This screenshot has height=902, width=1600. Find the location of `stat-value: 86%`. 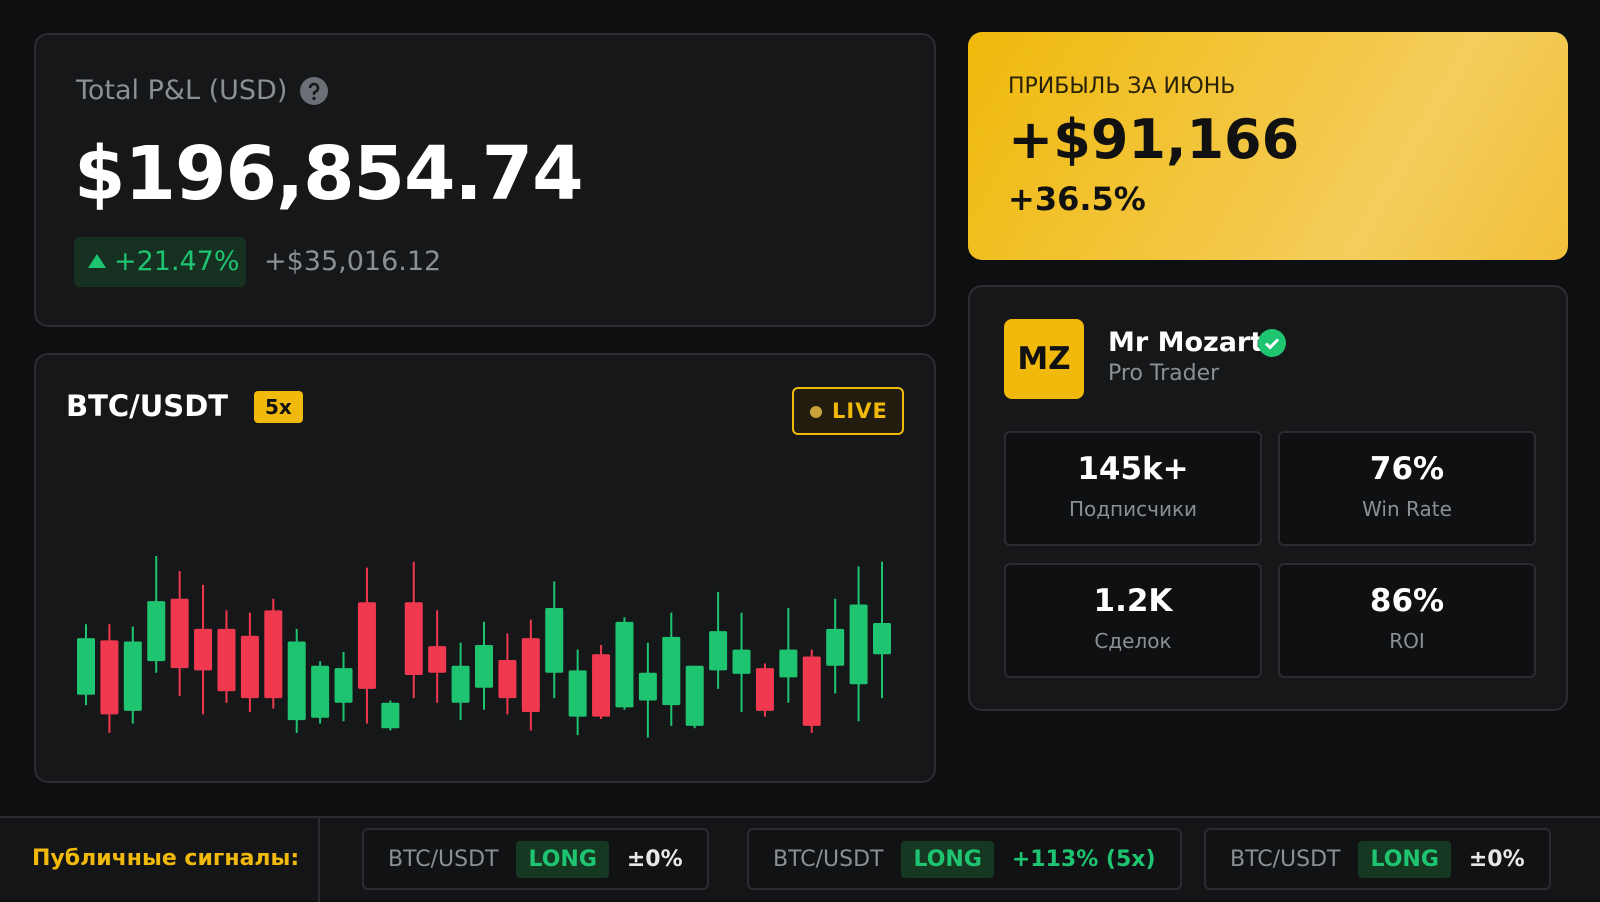

stat-value: 86% is located at coordinates (1407, 601).